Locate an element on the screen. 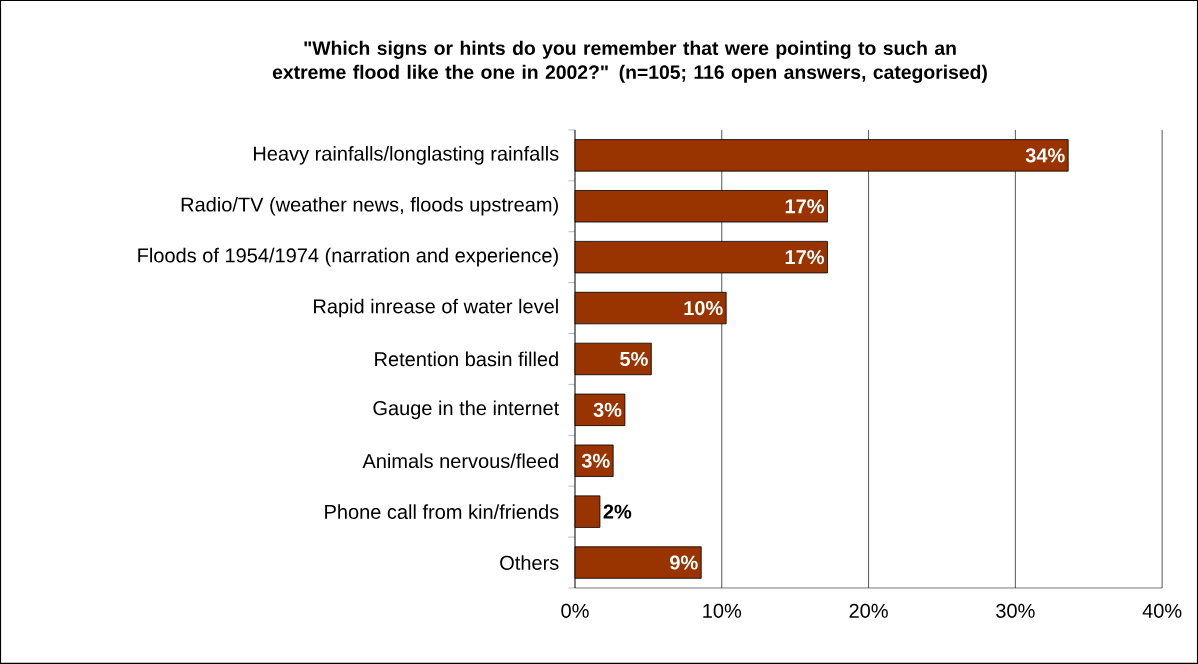  y-tick-label: Others is located at coordinates (529, 562).